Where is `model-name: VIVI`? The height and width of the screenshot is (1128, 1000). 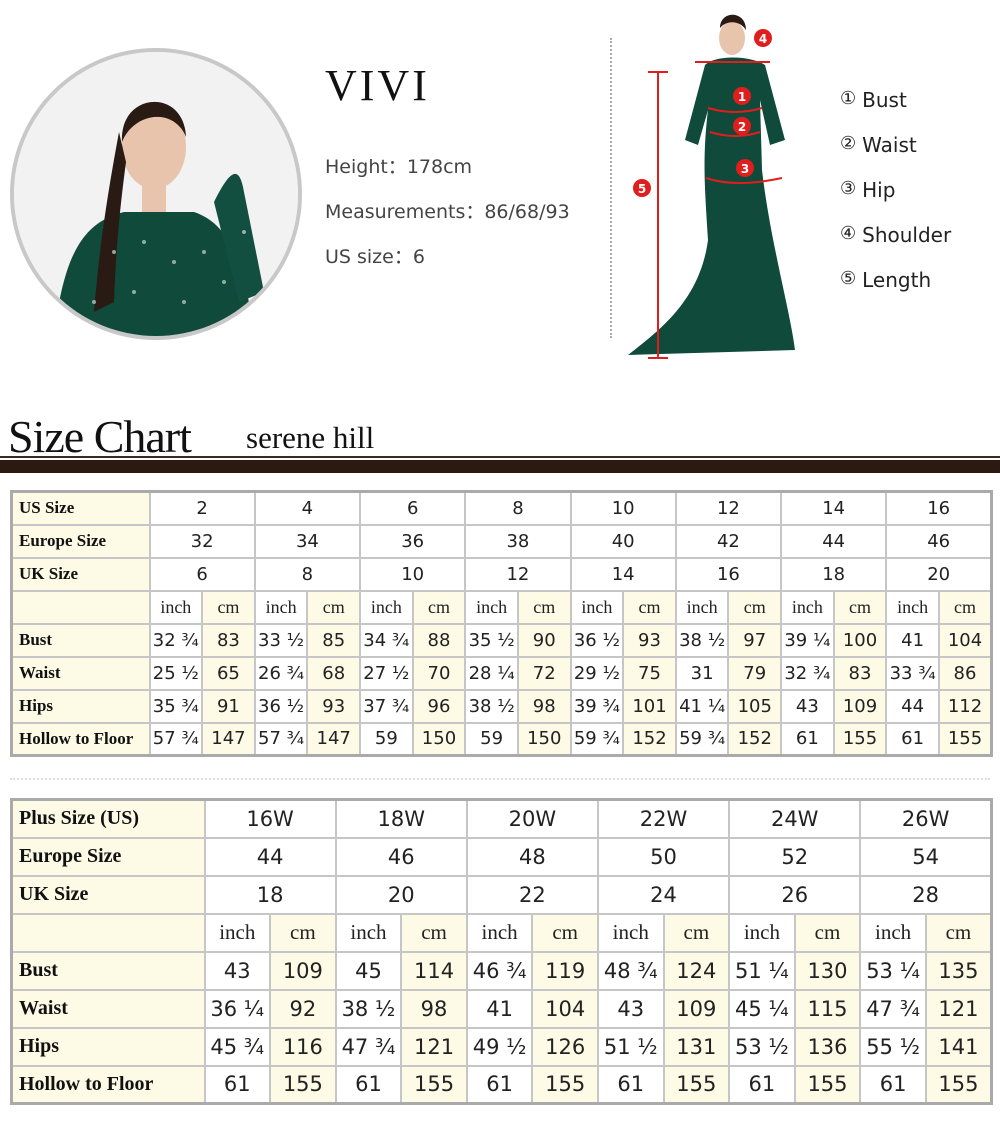 model-name: VIVI is located at coordinates (377, 85).